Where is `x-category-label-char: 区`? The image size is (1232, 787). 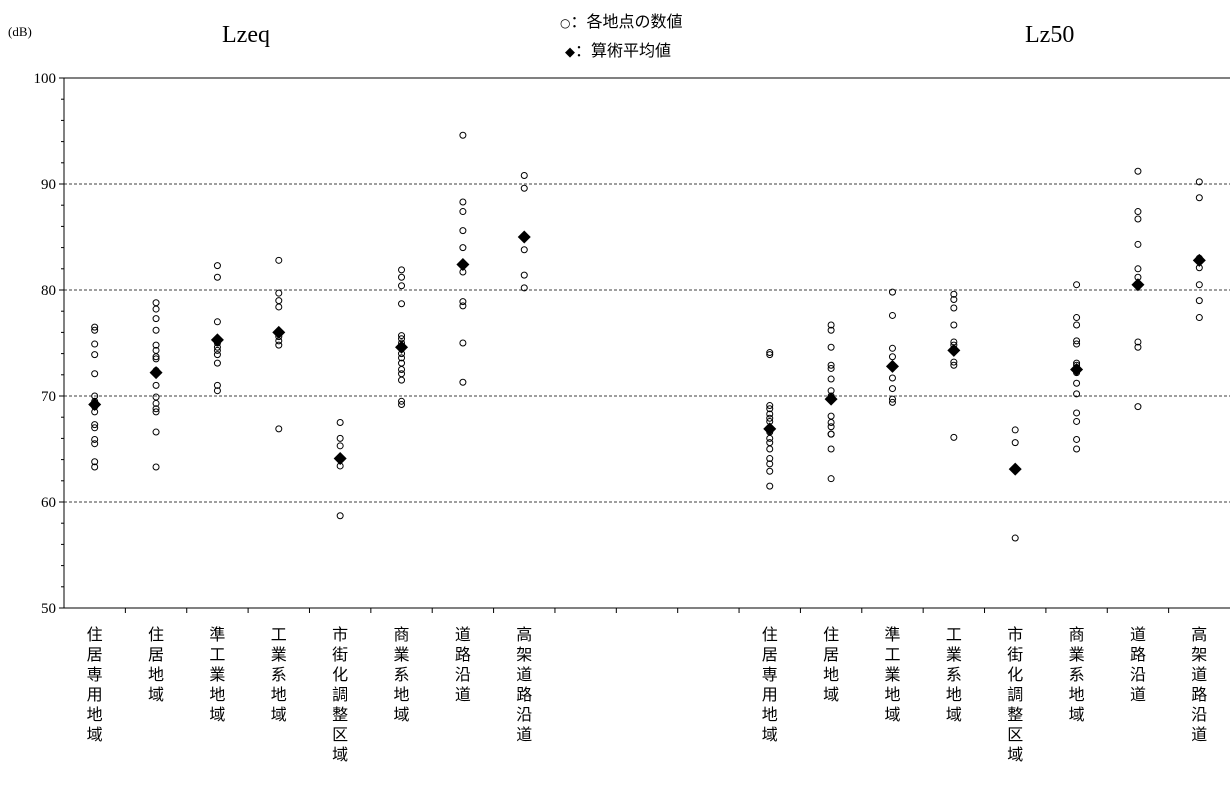 x-category-label-char: 区 is located at coordinates (1015, 734).